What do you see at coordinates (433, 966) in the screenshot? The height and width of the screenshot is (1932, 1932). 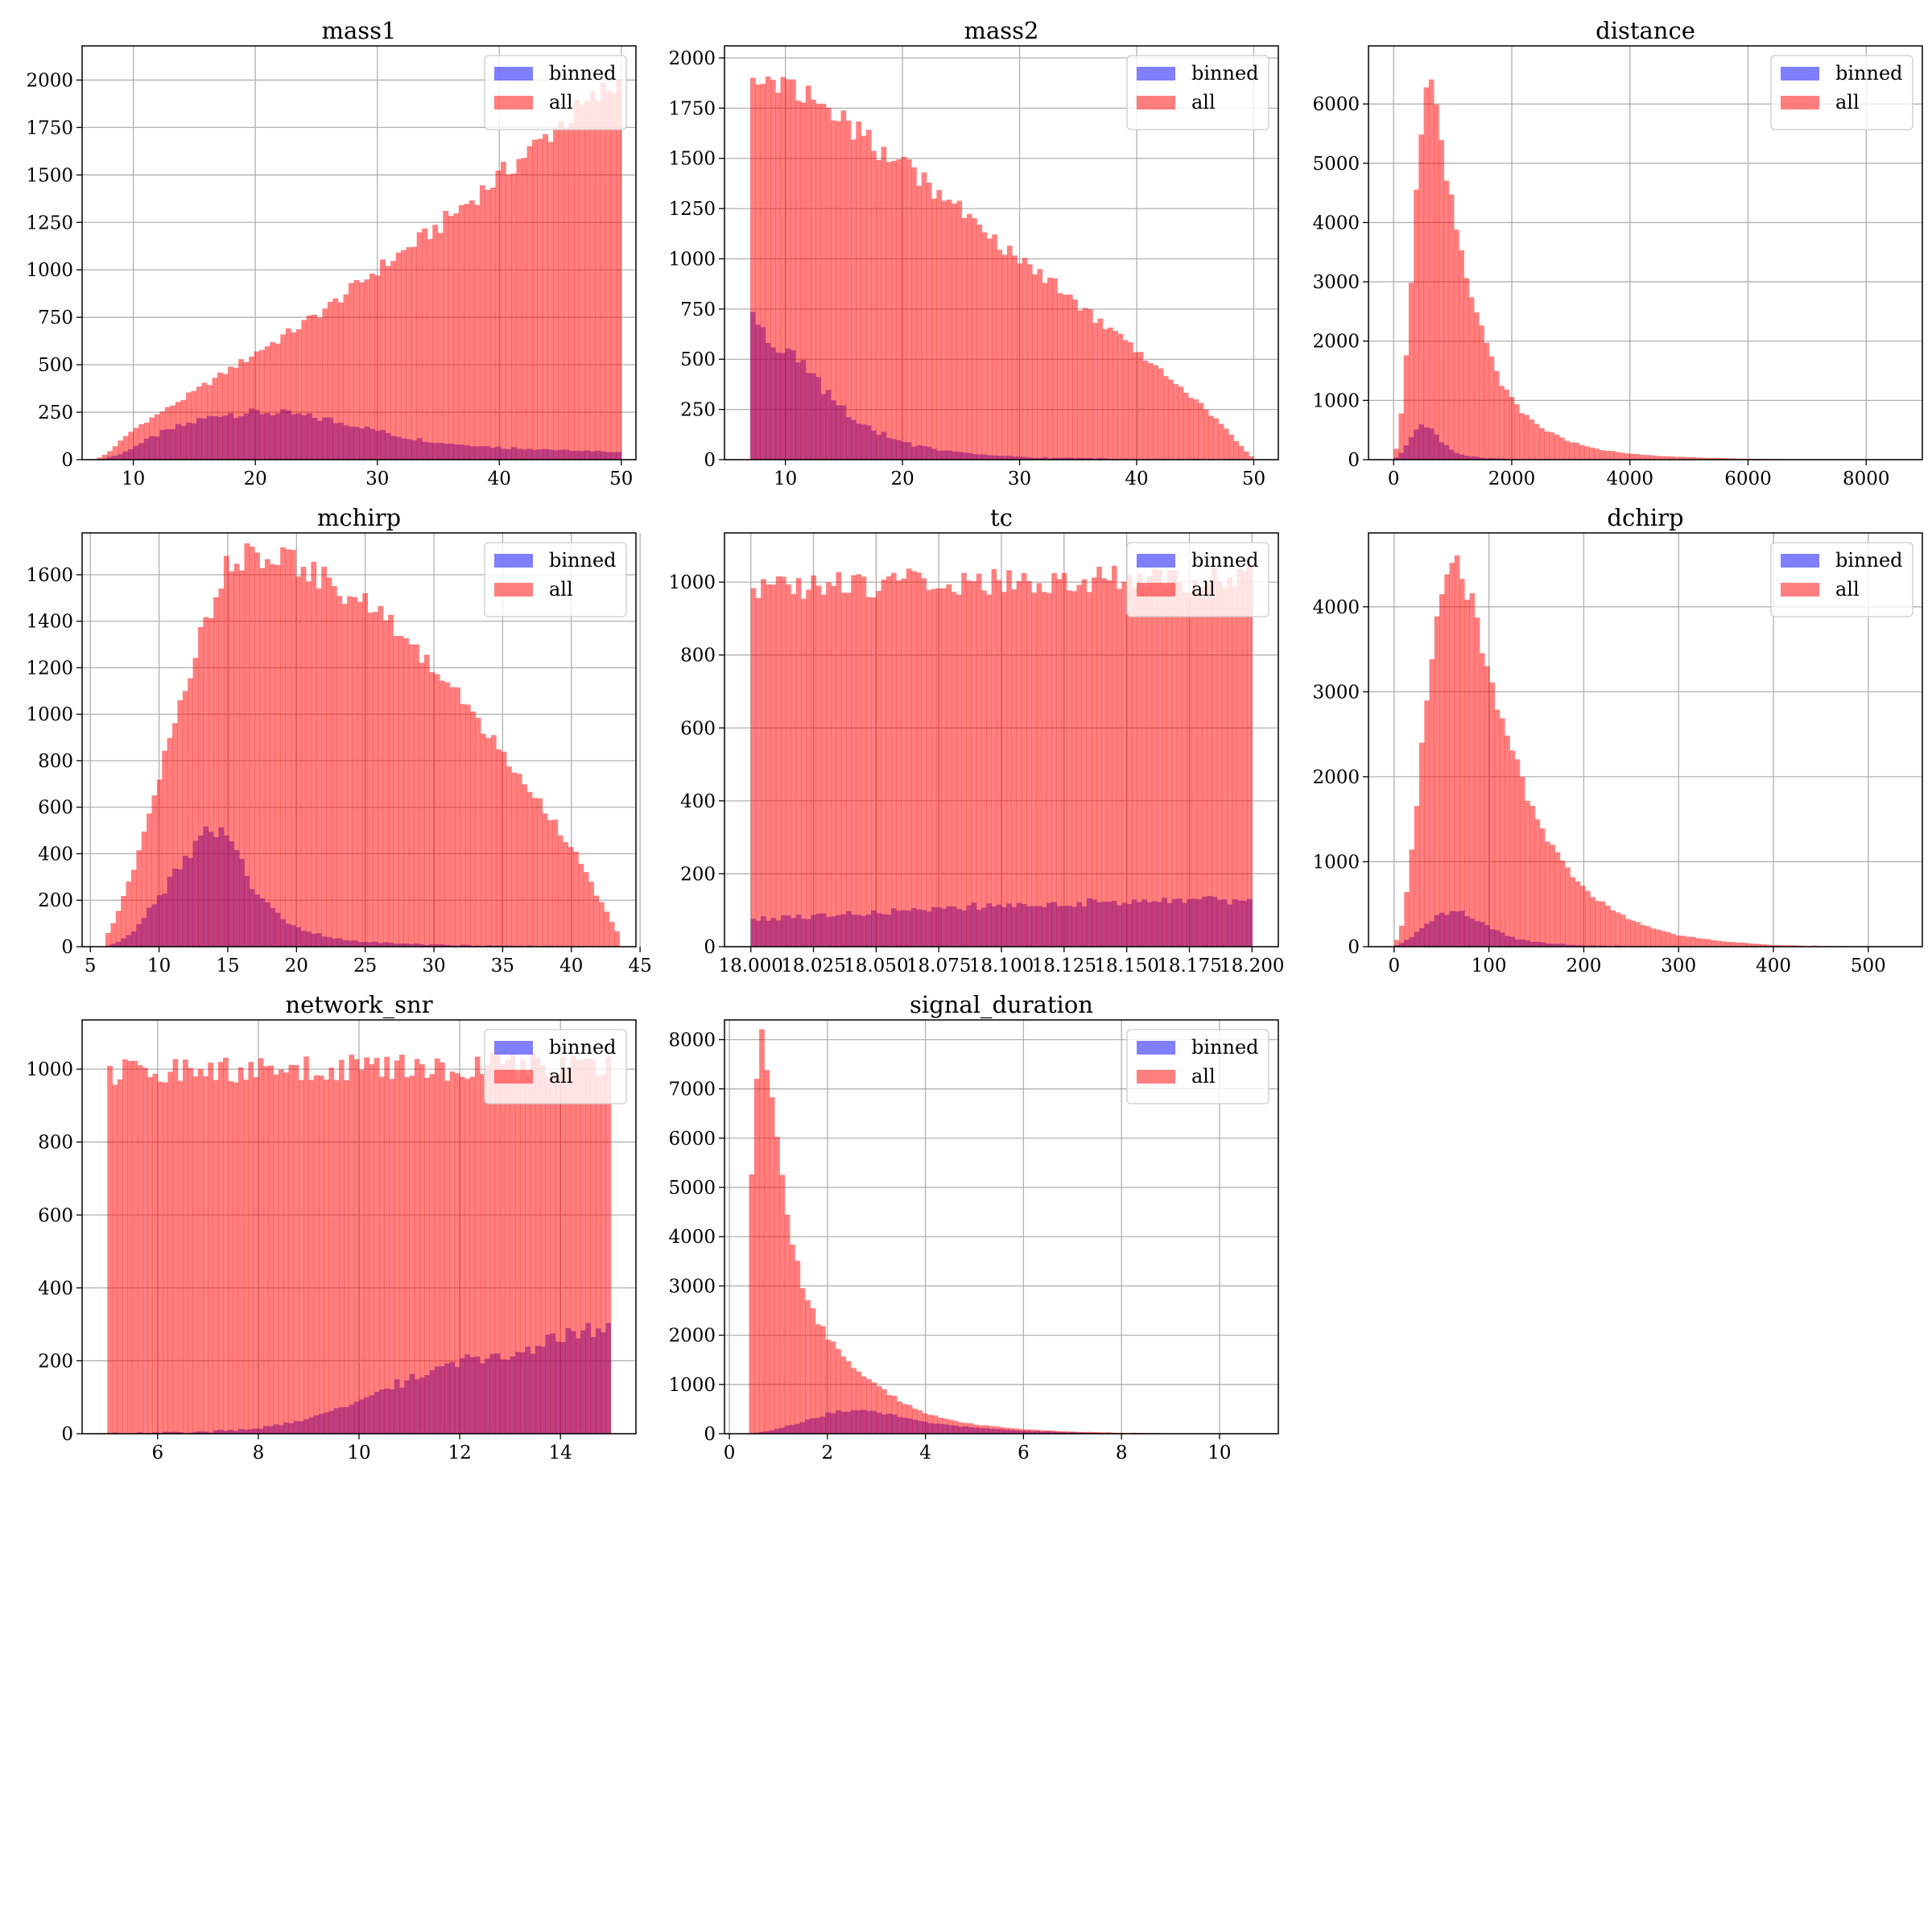 I see `x-tick-label: 30` at bounding box center [433, 966].